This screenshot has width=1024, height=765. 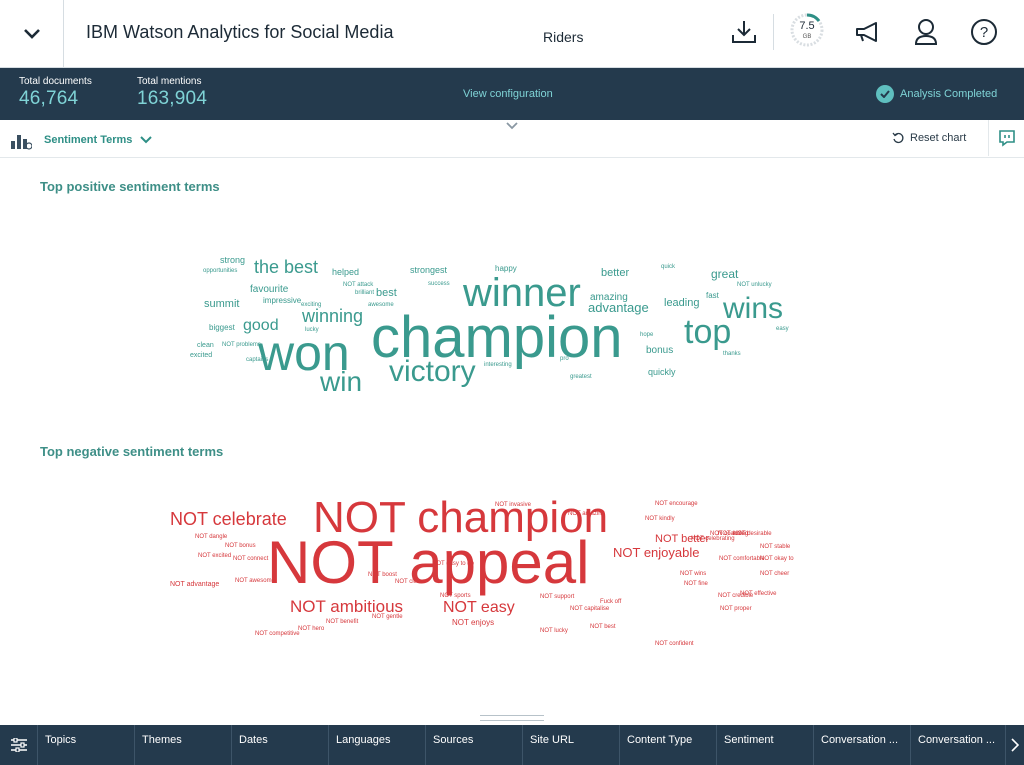 What do you see at coordinates (342, 622) in the screenshot?
I see `cloud-term: NOT benefit` at bounding box center [342, 622].